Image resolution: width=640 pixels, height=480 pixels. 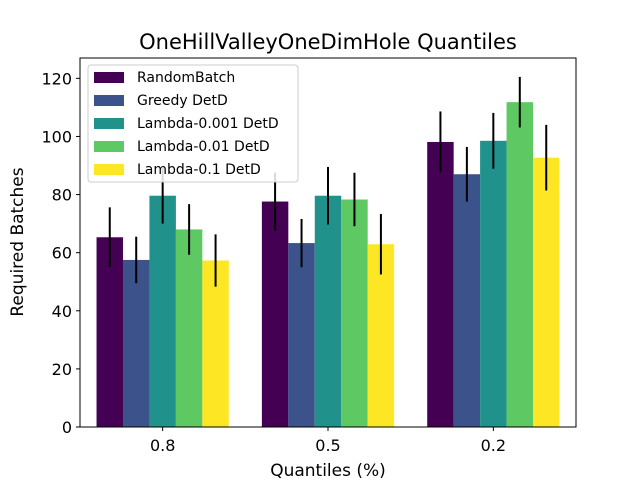 I want to click on y-tick-label: 80, so click(x=62, y=195).